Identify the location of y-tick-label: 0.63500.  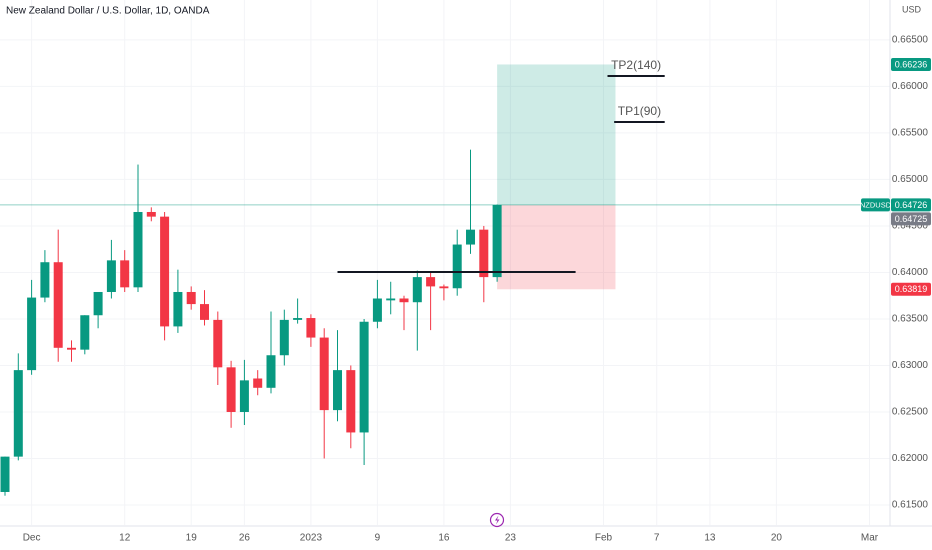
(910, 319).